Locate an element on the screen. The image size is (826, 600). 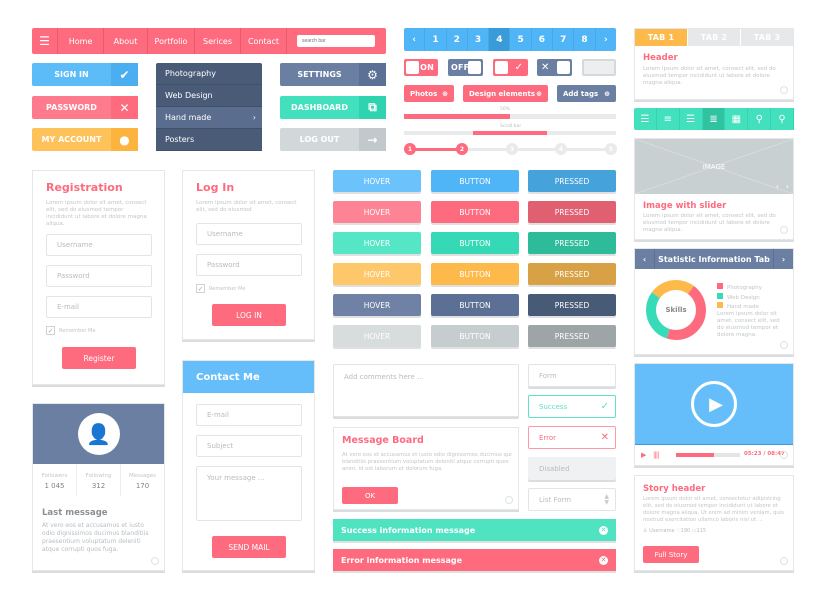
settings-button: SETTINGS ⚙ is located at coordinates (333, 74).